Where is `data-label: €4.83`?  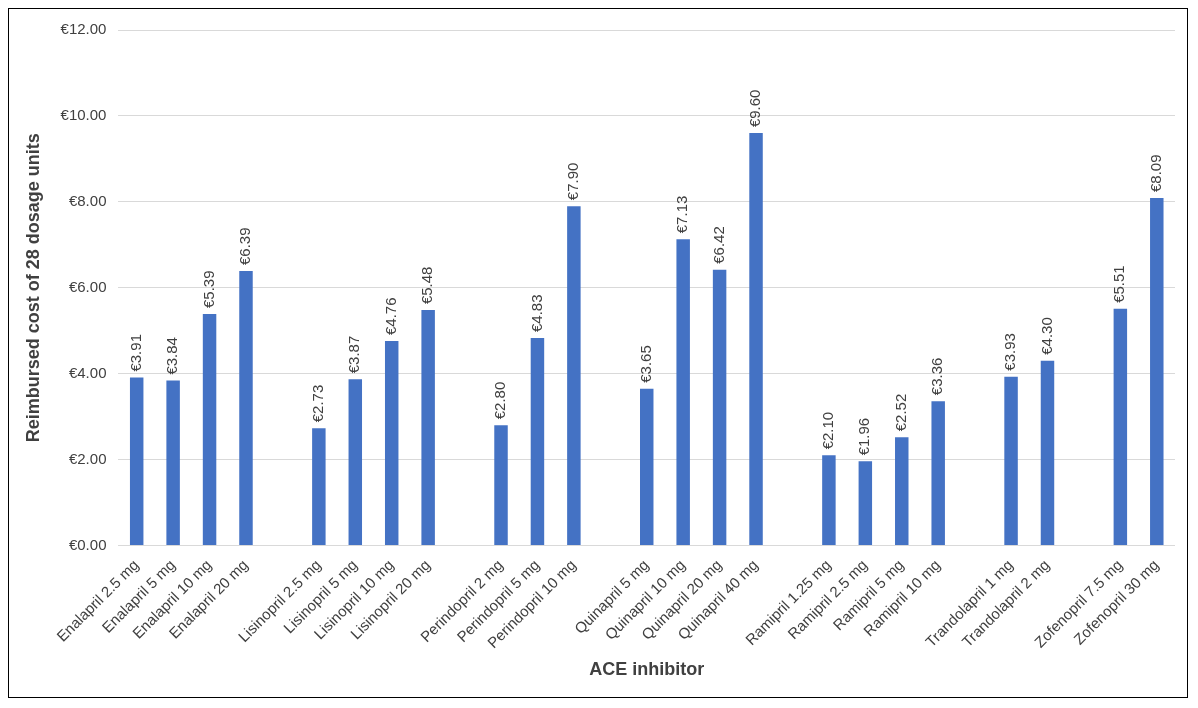
data-label: €4.83 is located at coordinates (536, 313).